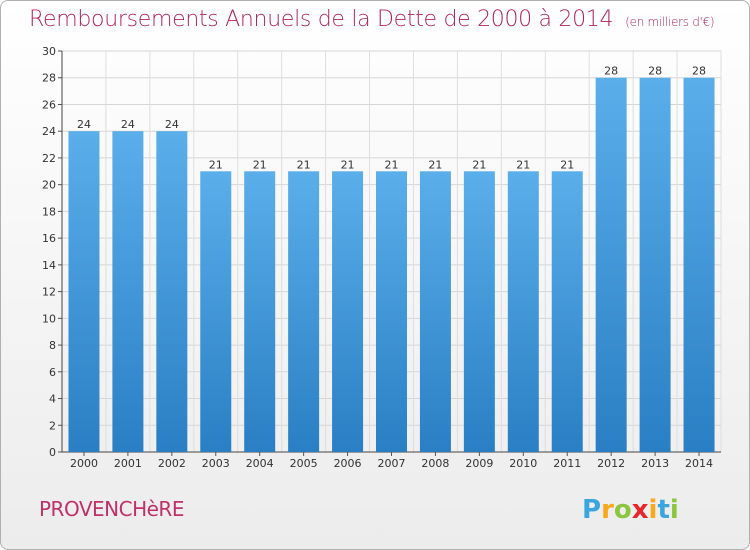  I want to click on logo-letter: t, so click(663, 510).